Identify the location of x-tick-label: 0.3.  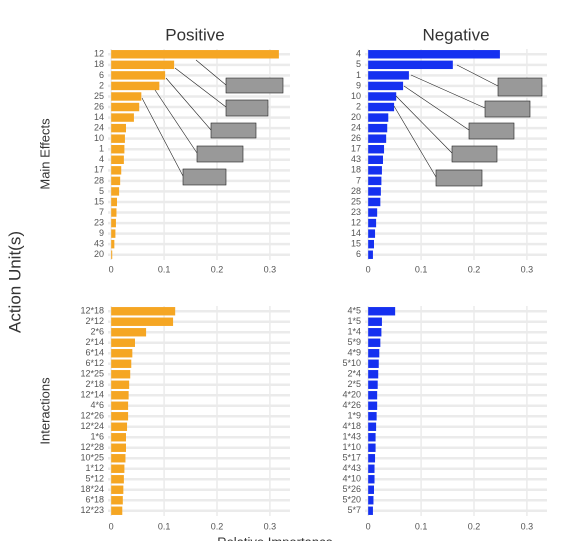
(527, 269).